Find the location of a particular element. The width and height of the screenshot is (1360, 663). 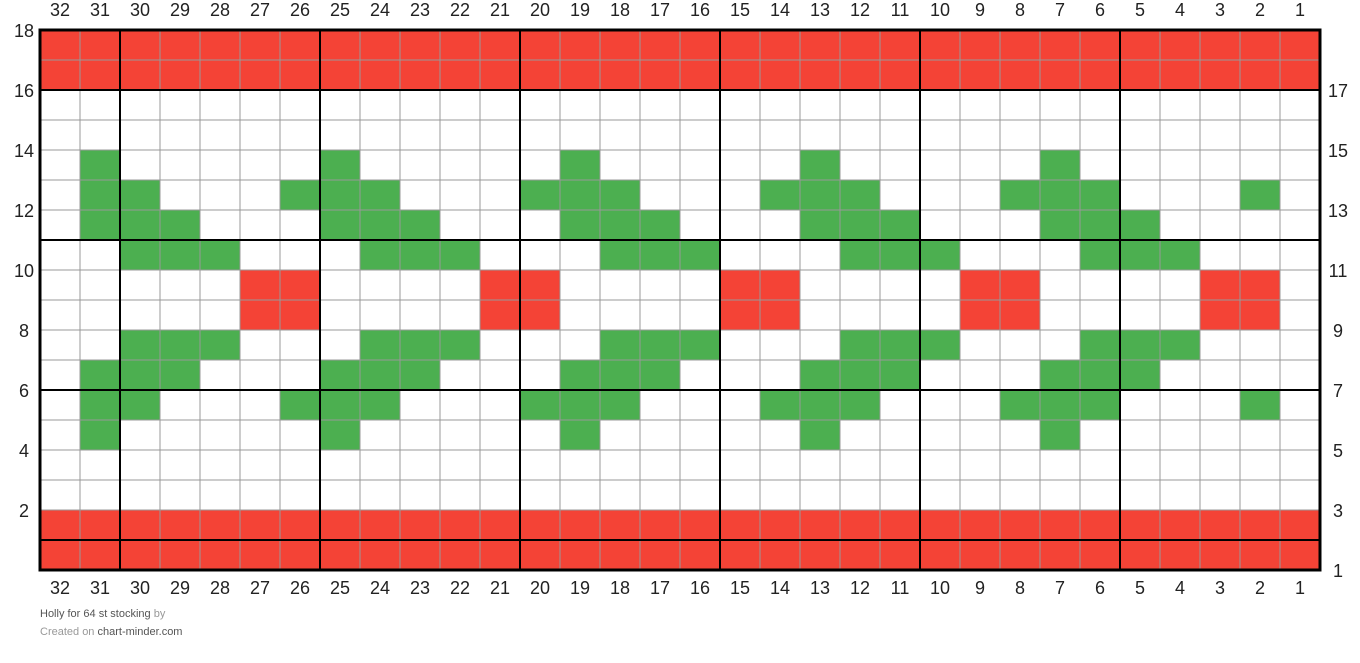

column-number: 10 is located at coordinates (940, 588).